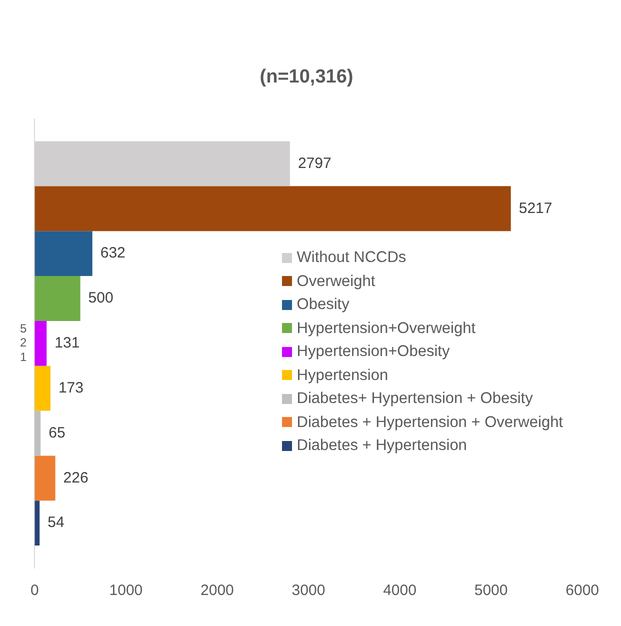 The width and height of the screenshot is (621, 626). I want to click on x-tick-label: 0, so click(34, 591).